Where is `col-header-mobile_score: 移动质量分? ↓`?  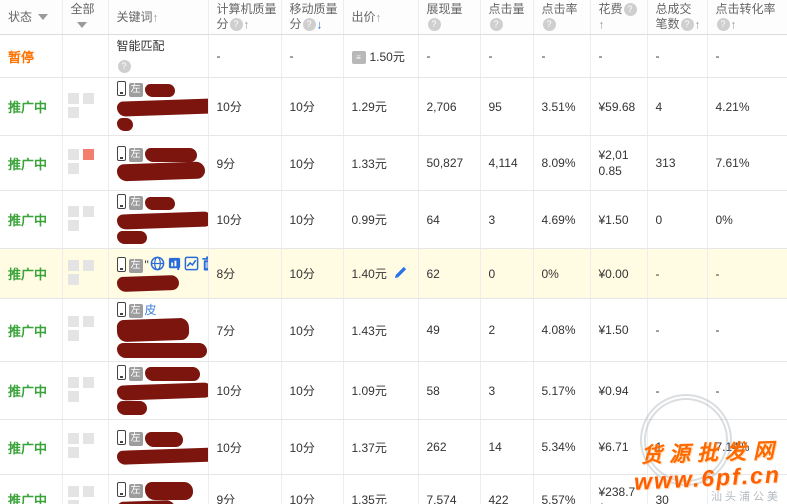 col-header-mobile_score: 移动质量分? ↓ is located at coordinates (312, 18).